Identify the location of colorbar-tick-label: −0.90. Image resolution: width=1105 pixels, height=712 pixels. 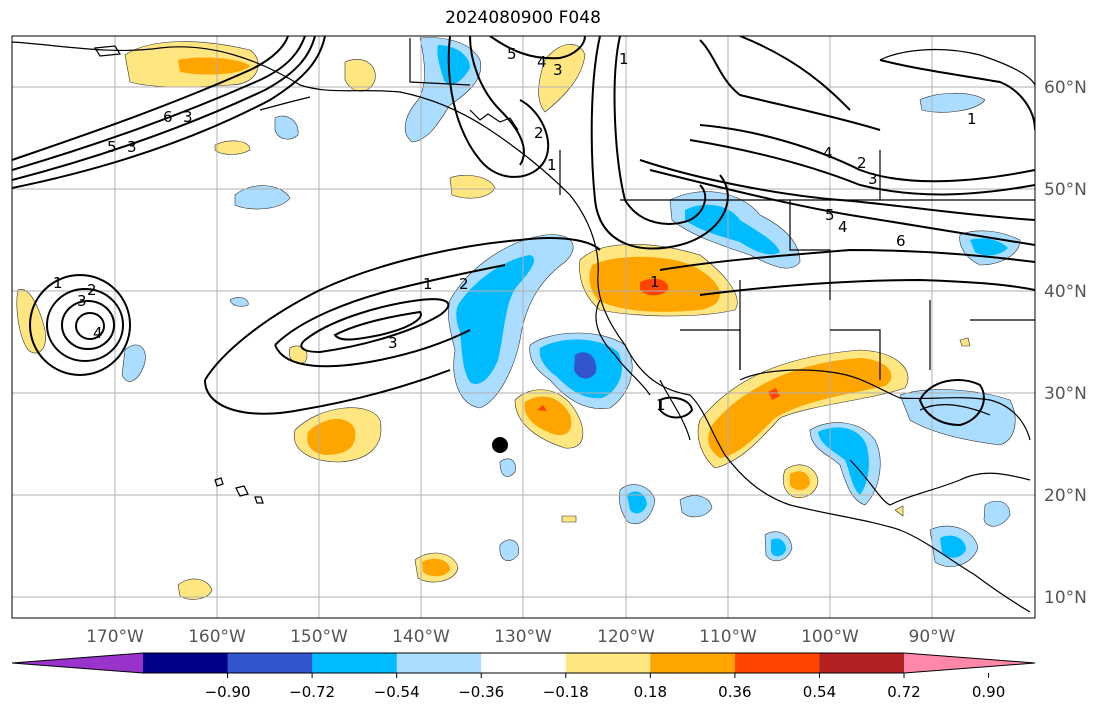
(228, 692).